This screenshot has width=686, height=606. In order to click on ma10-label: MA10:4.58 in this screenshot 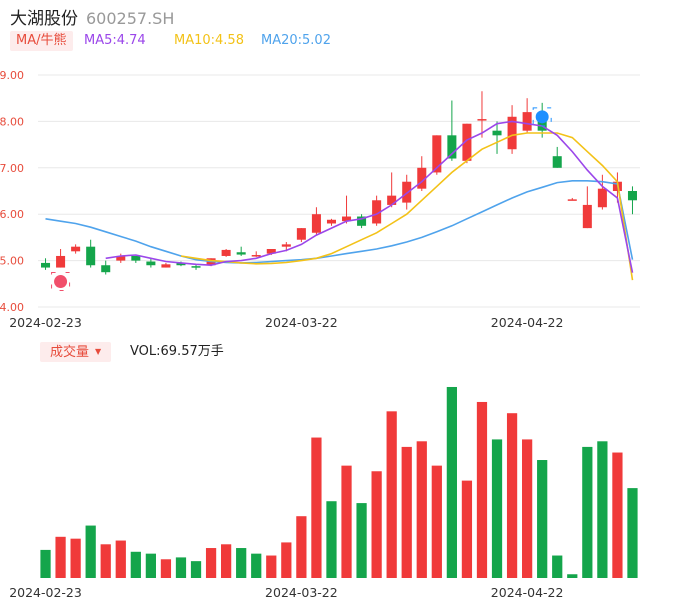, I will do `click(209, 40)`.